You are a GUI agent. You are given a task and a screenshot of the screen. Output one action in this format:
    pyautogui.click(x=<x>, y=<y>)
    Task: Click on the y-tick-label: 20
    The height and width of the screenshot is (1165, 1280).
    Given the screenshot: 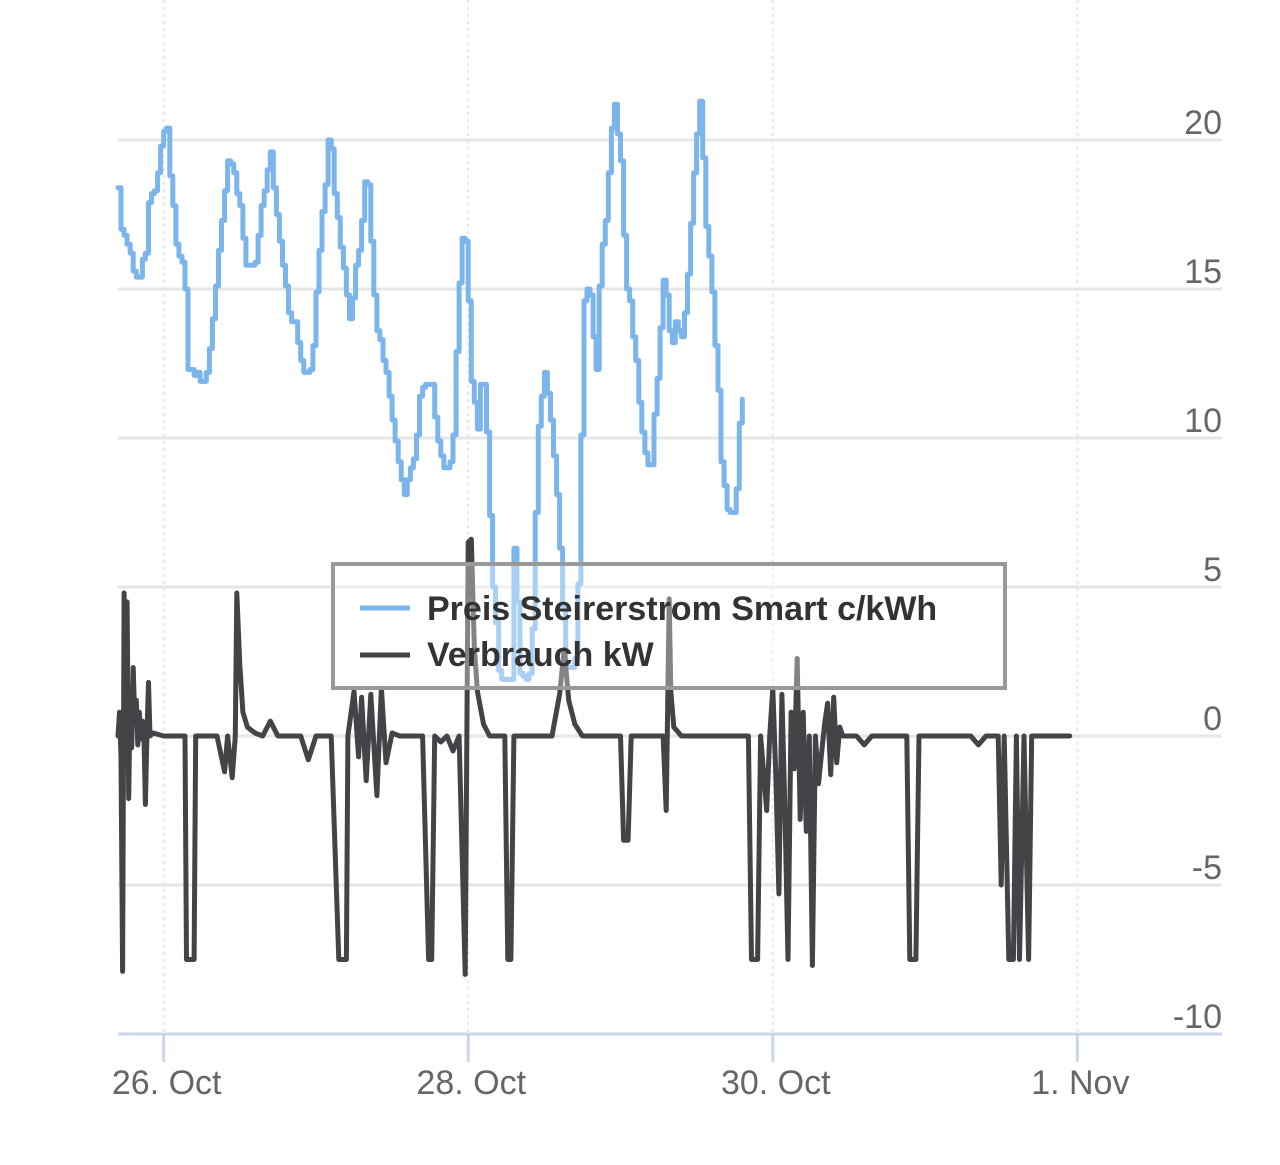 What is the action you would take?
    pyautogui.click(x=1203, y=123)
    